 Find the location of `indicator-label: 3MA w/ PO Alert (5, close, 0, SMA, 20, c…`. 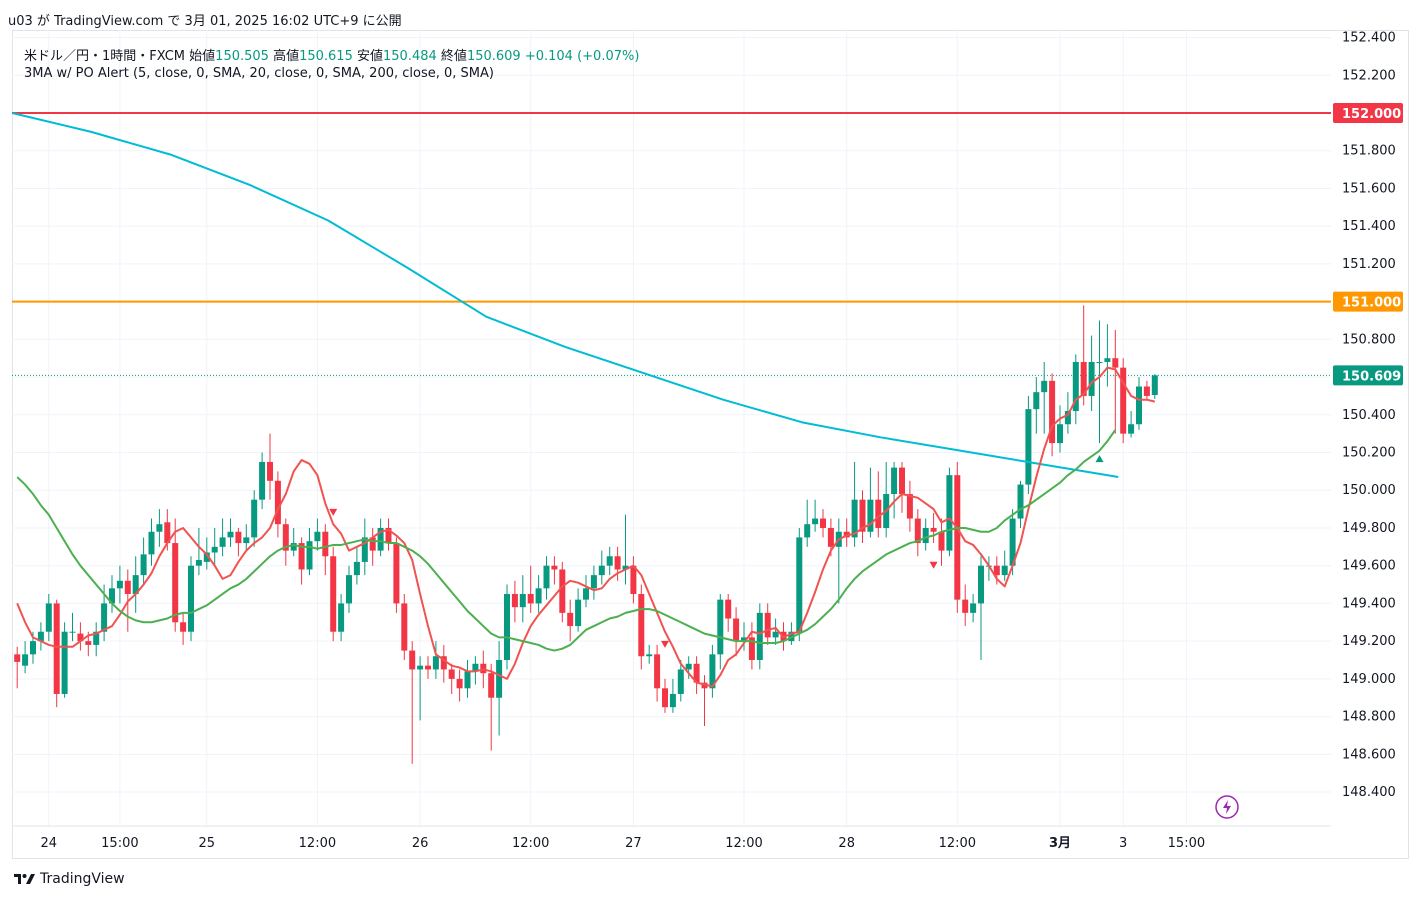

indicator-label: 3MA w/ PO Alert (5, close, 0, SMA, 20, c… is located at coordinates (259, 73).